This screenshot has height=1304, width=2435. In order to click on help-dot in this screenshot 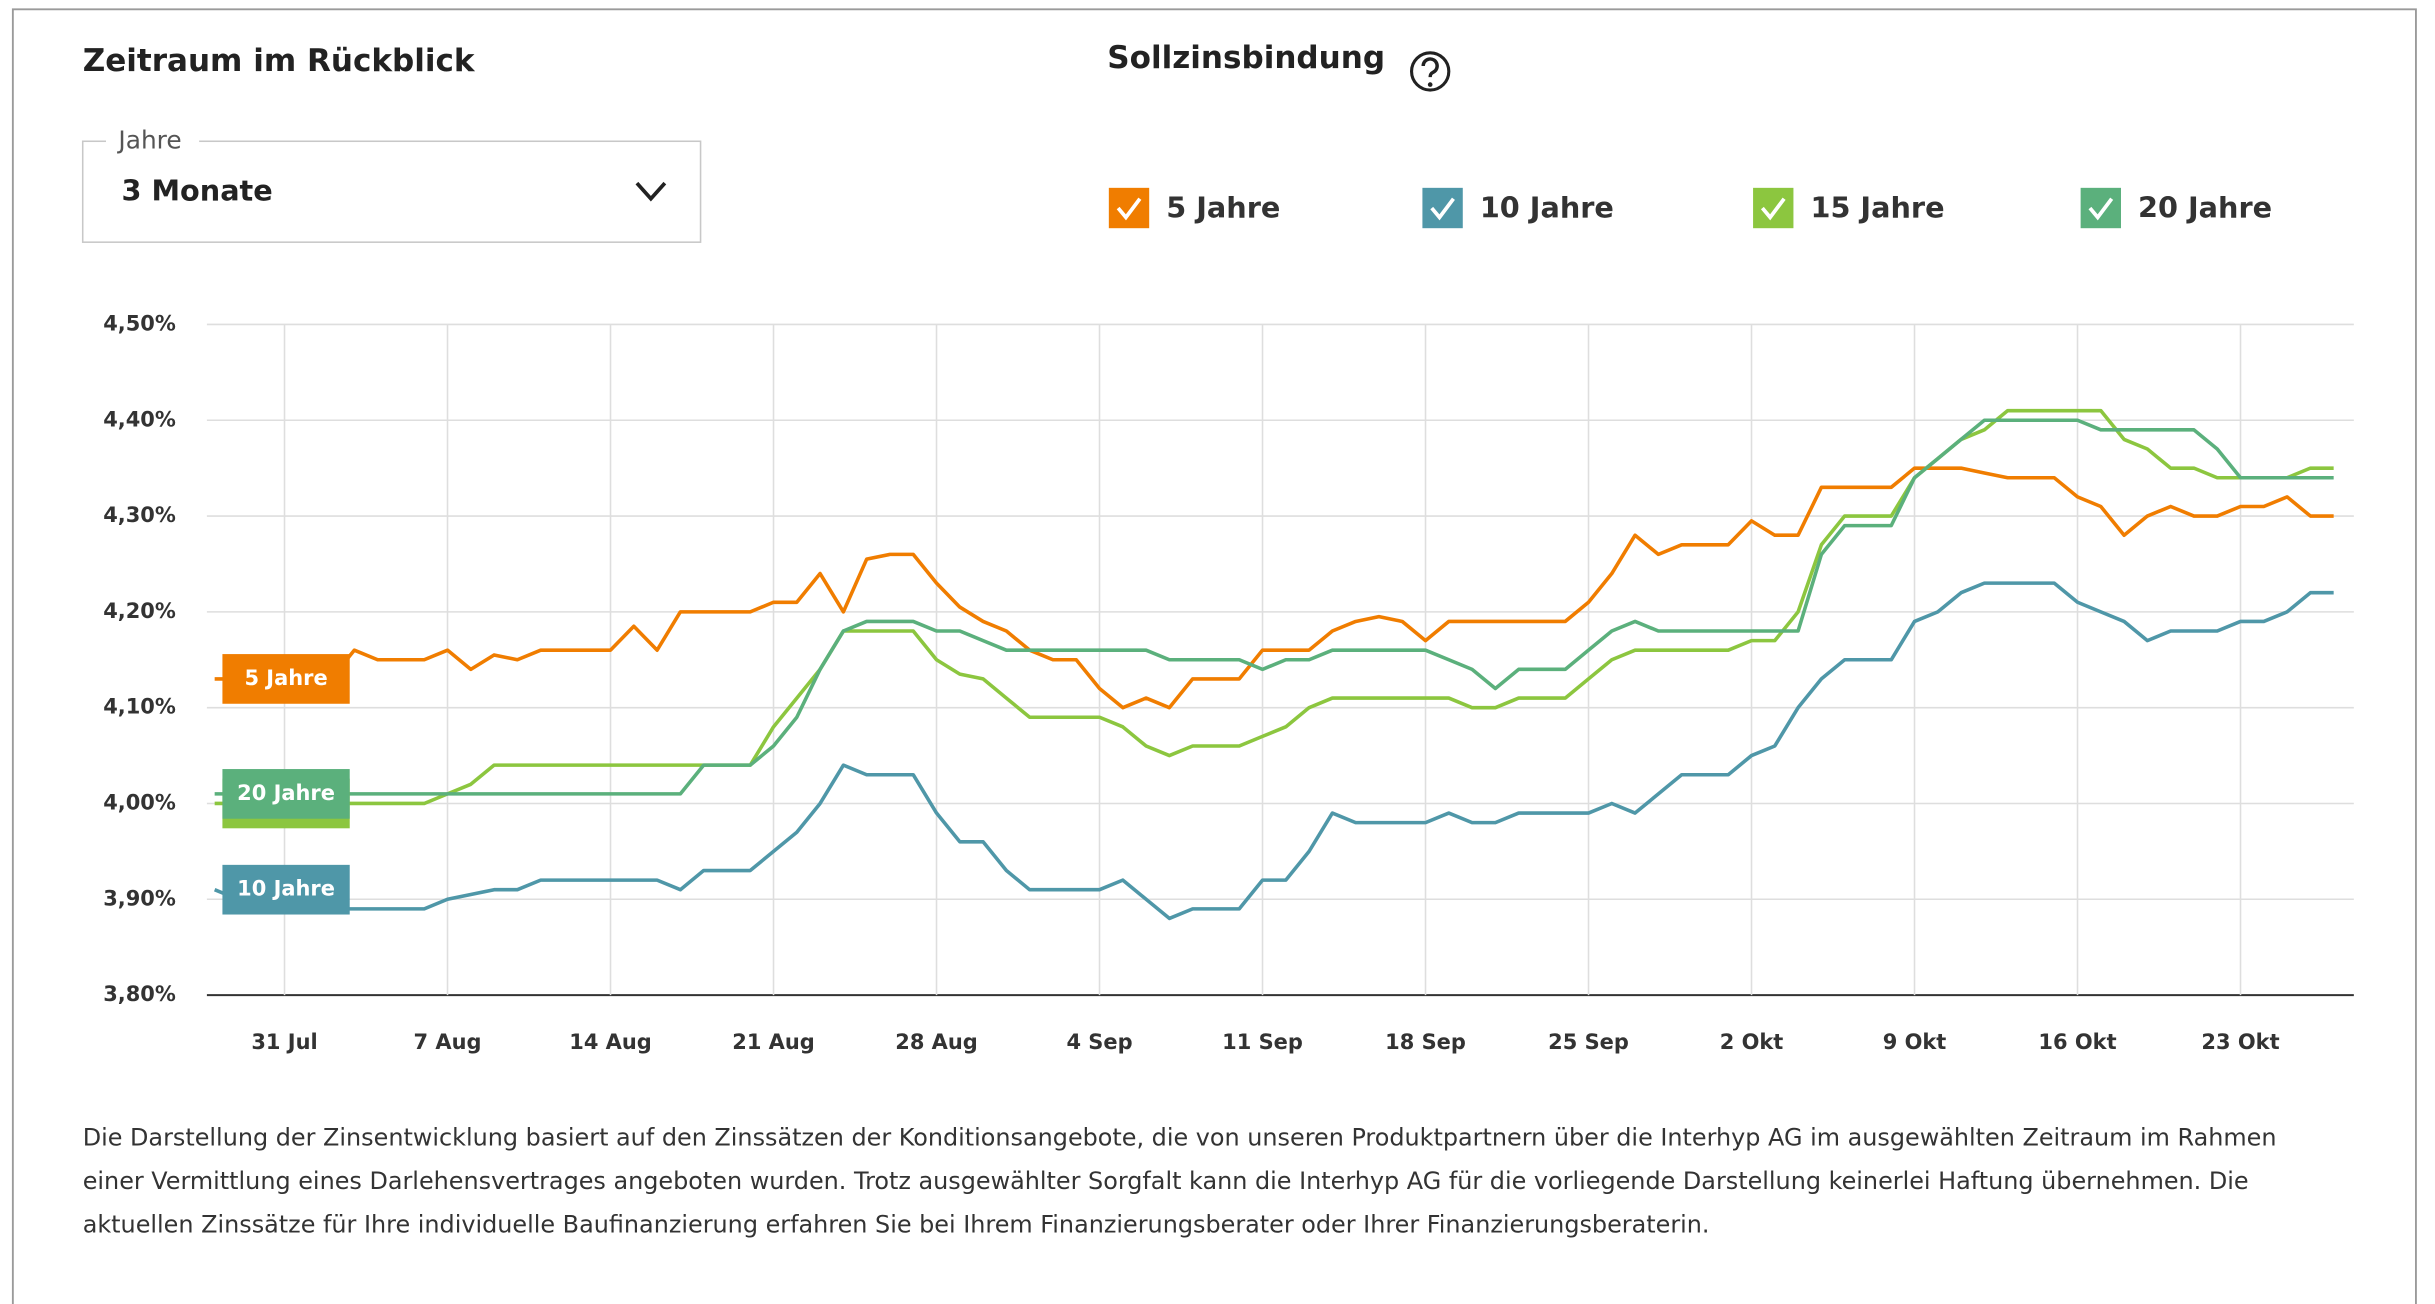, I will do `click(1430, 84)`.